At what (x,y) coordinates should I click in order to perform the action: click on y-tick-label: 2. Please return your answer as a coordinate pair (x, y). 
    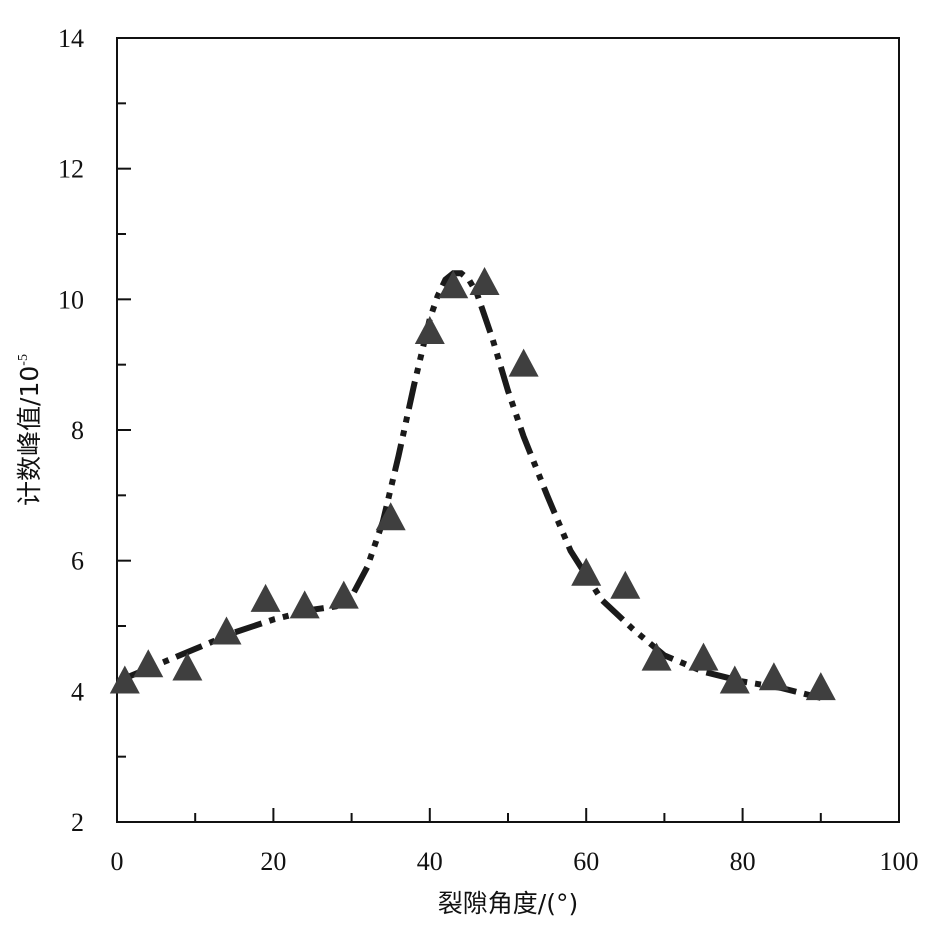
    Looking at the image, I should click on (77, 822).